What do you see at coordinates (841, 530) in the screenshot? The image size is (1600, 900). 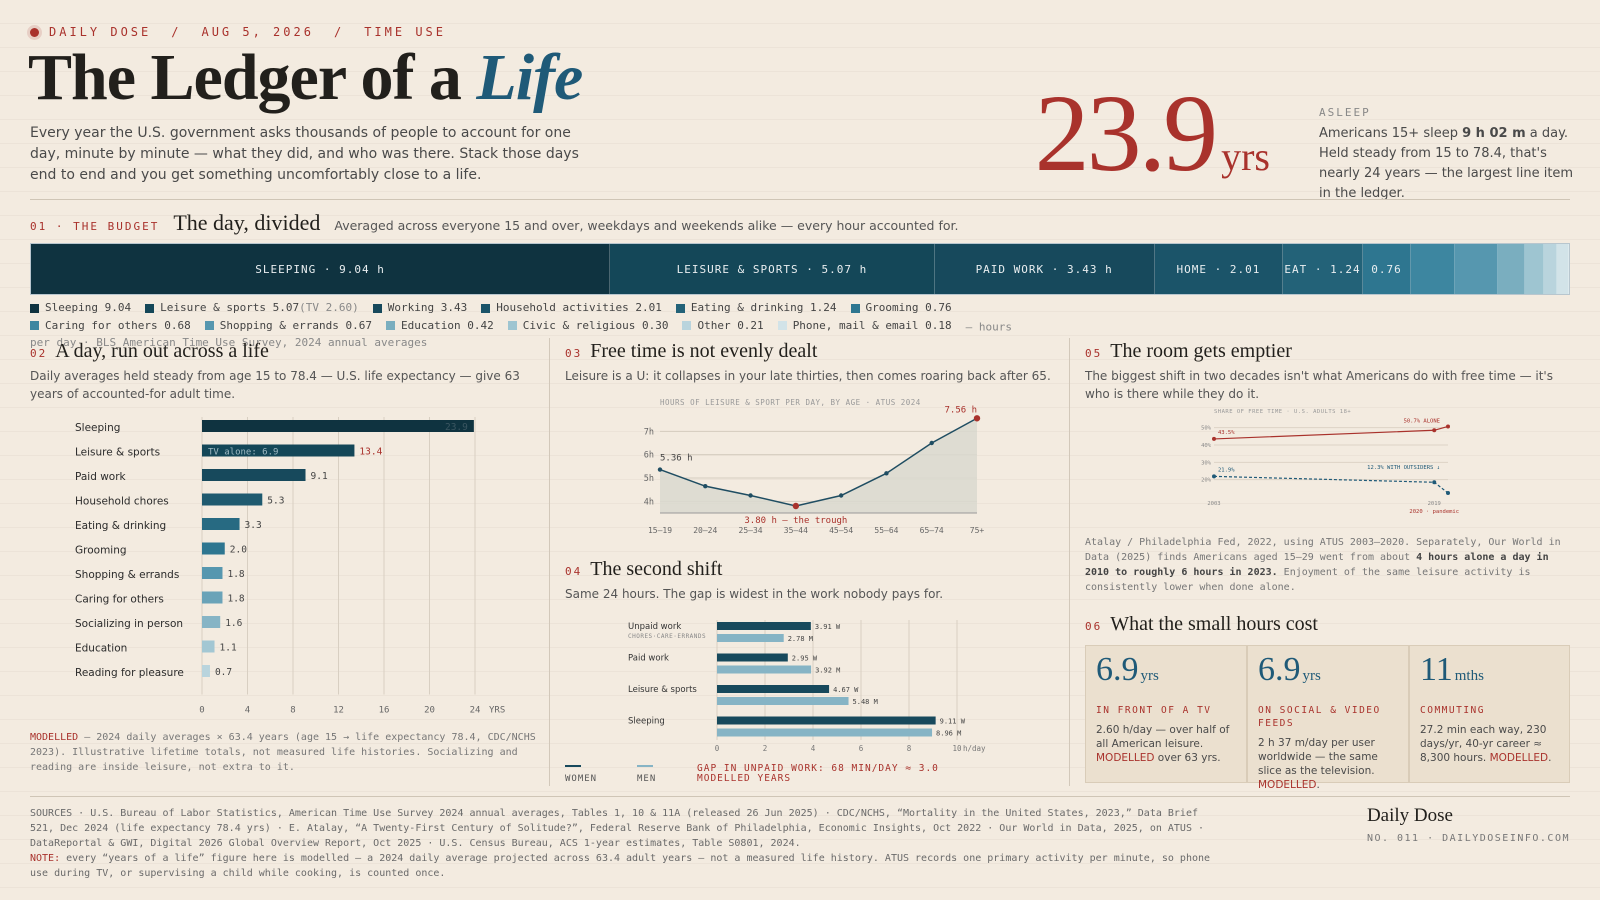 I see `x-tick-label: 45–54` at bounding box center [841, 530].